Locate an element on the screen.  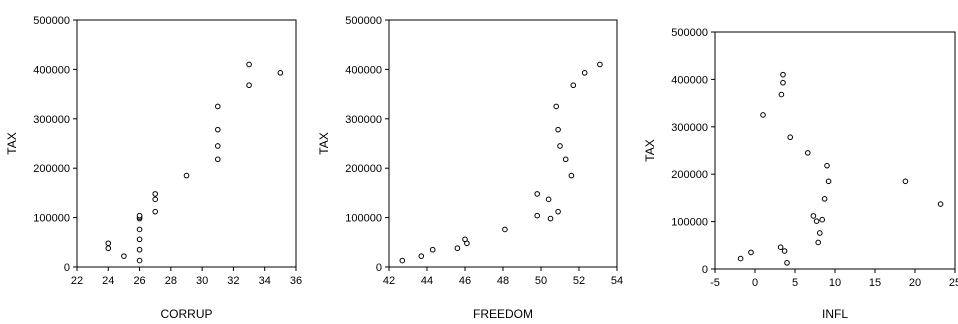
x-tick-label: 5 is located at coordinates (795, 283).